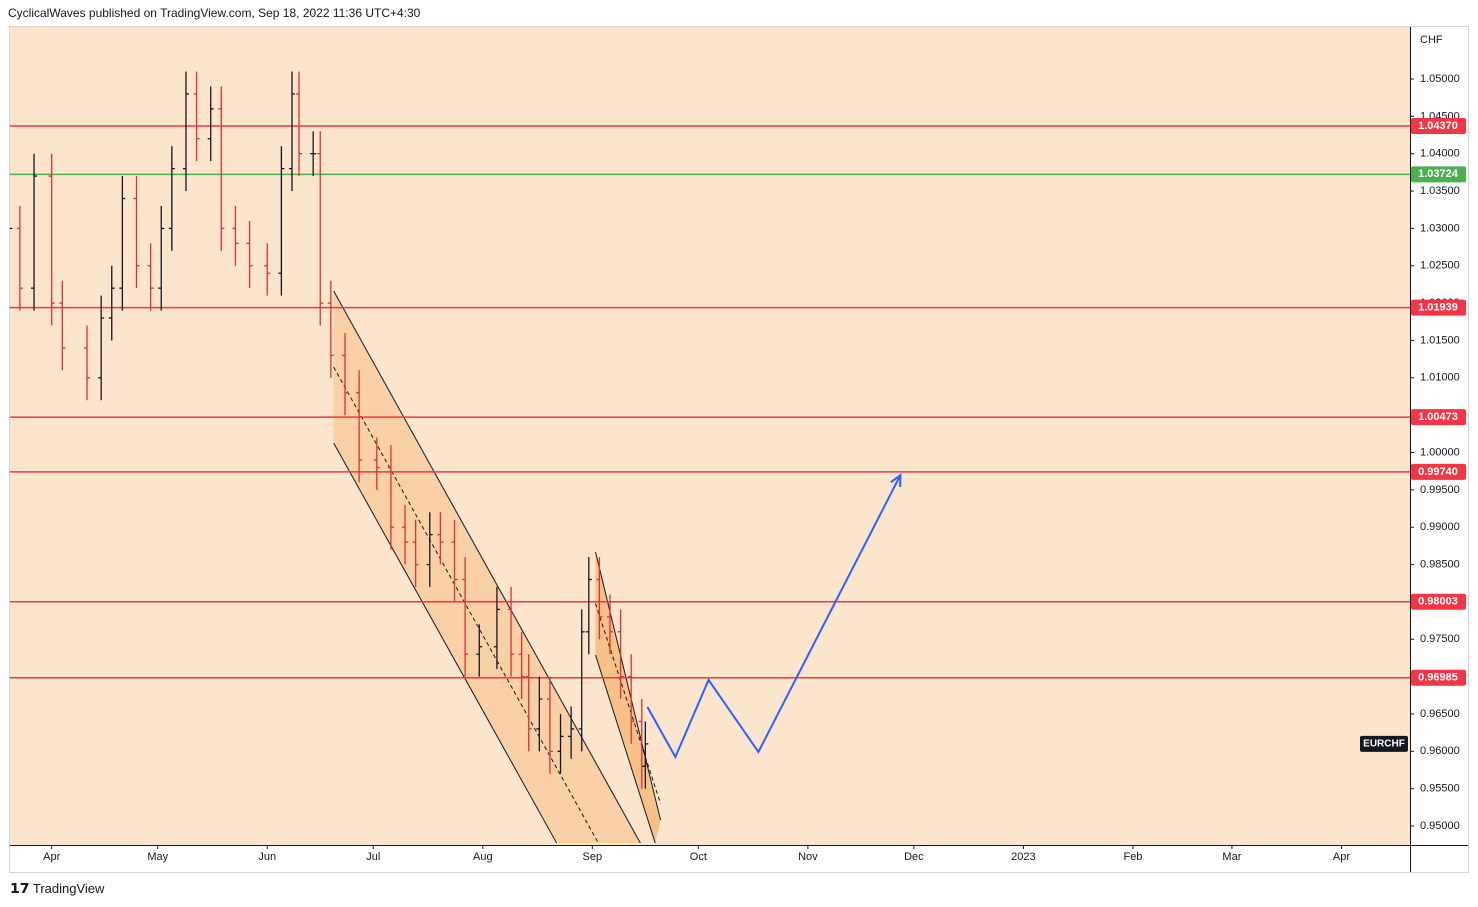 The height and width of the screenshot is (907, 1478). What do you see at coordinates (914, 857) in the screenshot?
I see `x-tick-label: Dec` at bounding box center [914, 857].